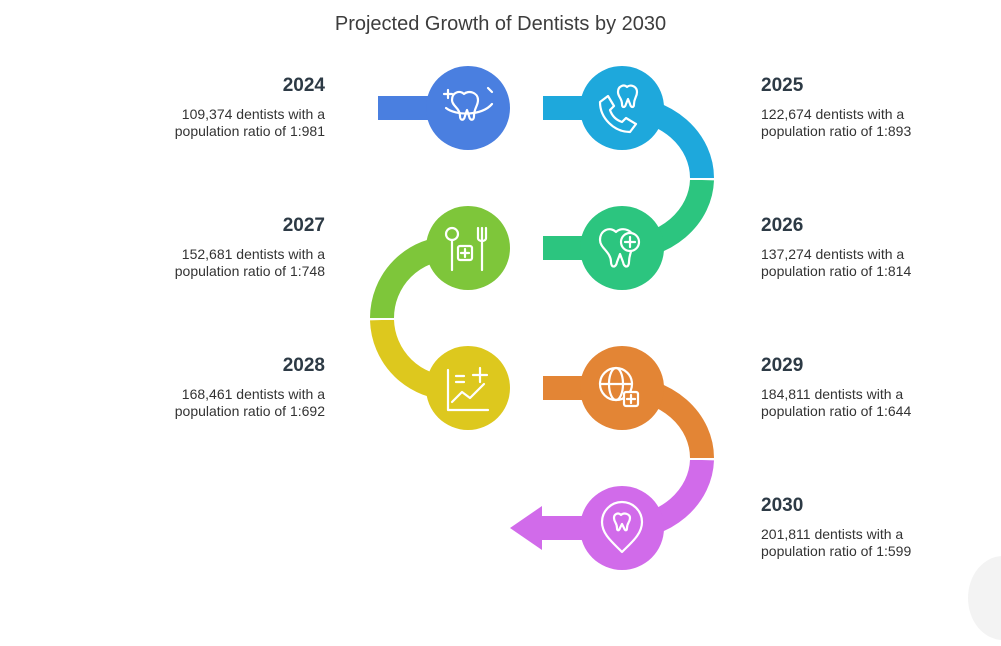  Describe the element at coordinates (253, 114) in the screenshot. I see `step-description-line: 109,374 dentists with a` at that location.